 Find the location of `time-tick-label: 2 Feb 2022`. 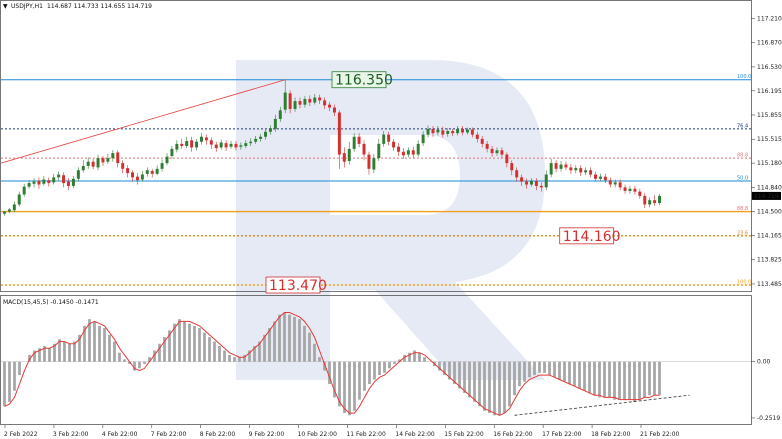

time-tick-label: 2 Feb 2022 is located at coordinates (21, 434).